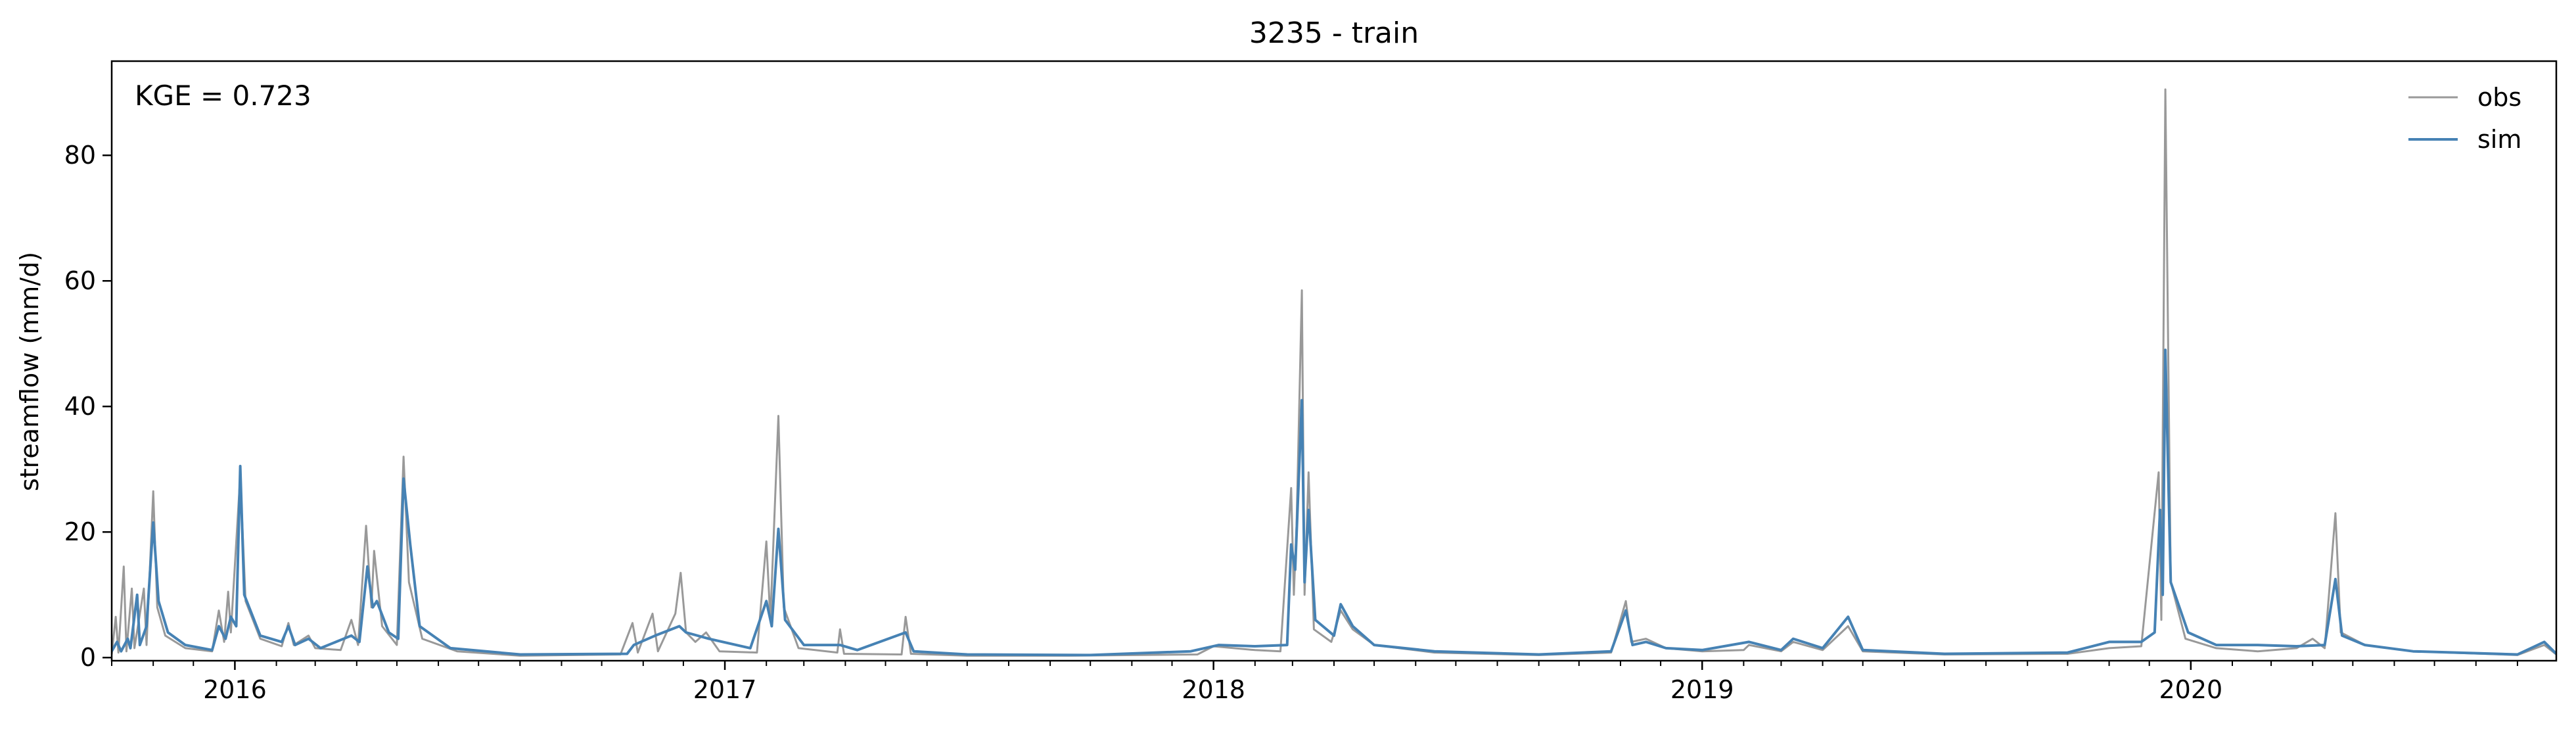 The width and height of the screenshot is (2576, 735). I want to click on kge-annotation: KGE = 0.723, so click(223, 96).